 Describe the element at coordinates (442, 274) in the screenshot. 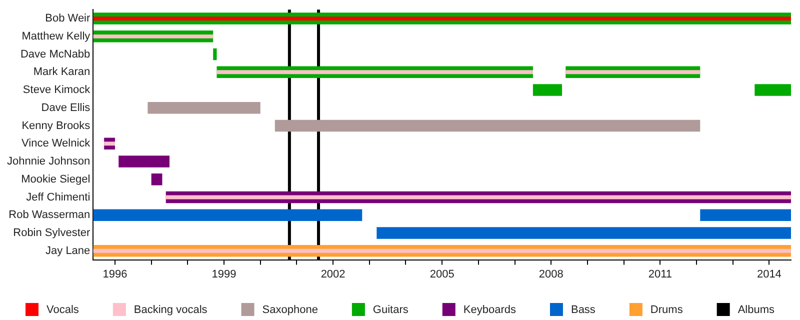

I see `x-tick-label: 2005` at that location.